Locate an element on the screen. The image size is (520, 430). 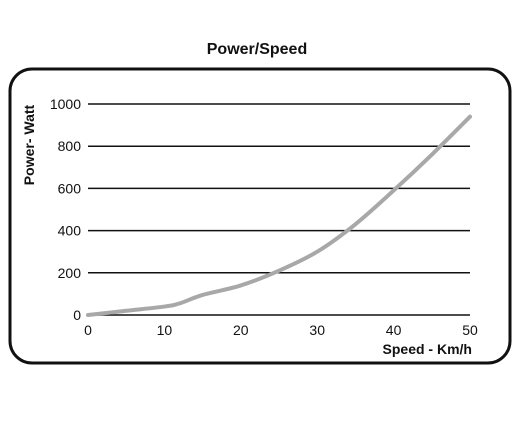
y-tick-label: 1000 is located at coordinates (65, 104).